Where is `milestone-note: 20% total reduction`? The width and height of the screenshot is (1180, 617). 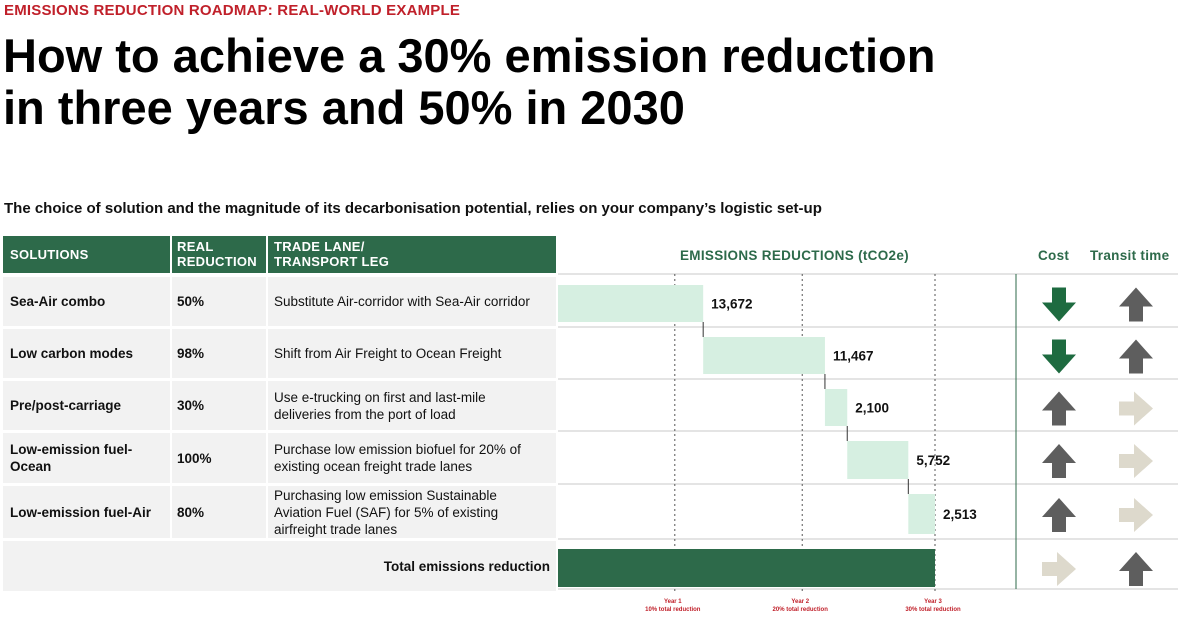 milestone-note: 20% total reduction is located at coordinates (801, 610).